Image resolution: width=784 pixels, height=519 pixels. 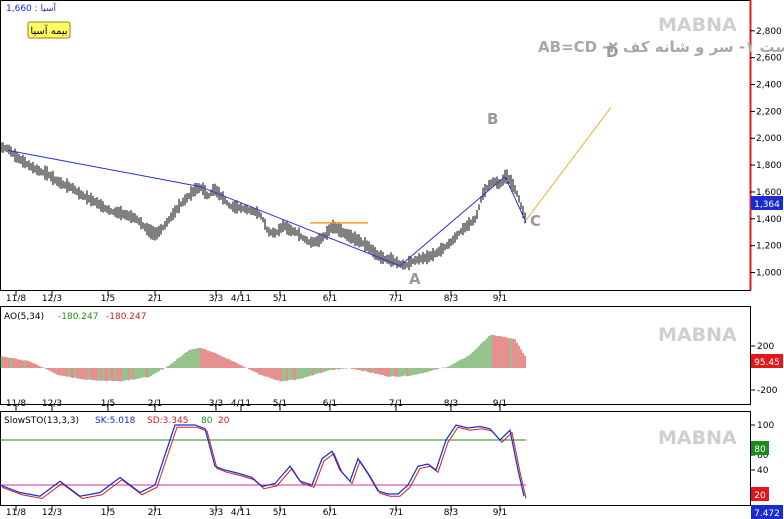 I want to click on price-badge, so click(x=767, y=203).